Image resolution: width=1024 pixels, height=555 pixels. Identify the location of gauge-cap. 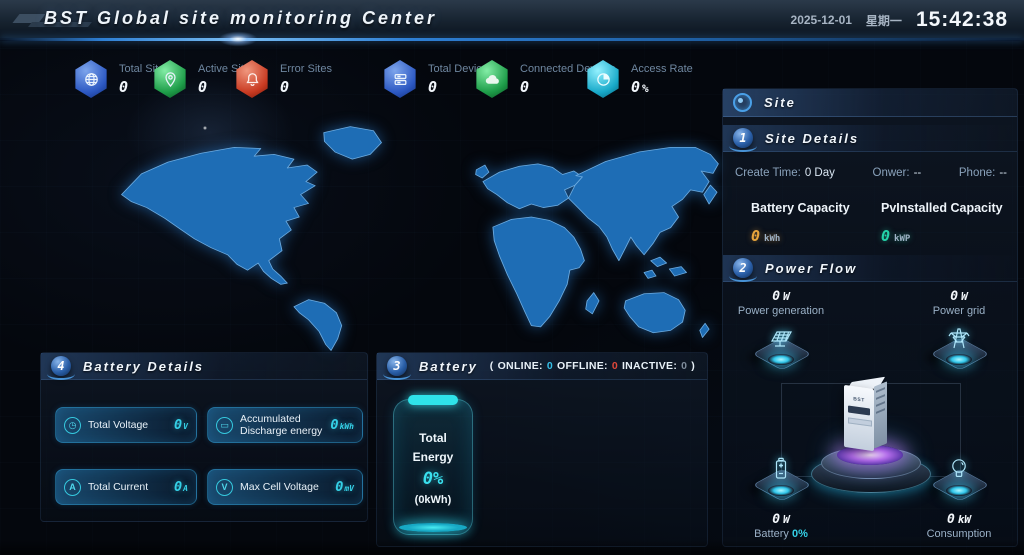
(433, 400).